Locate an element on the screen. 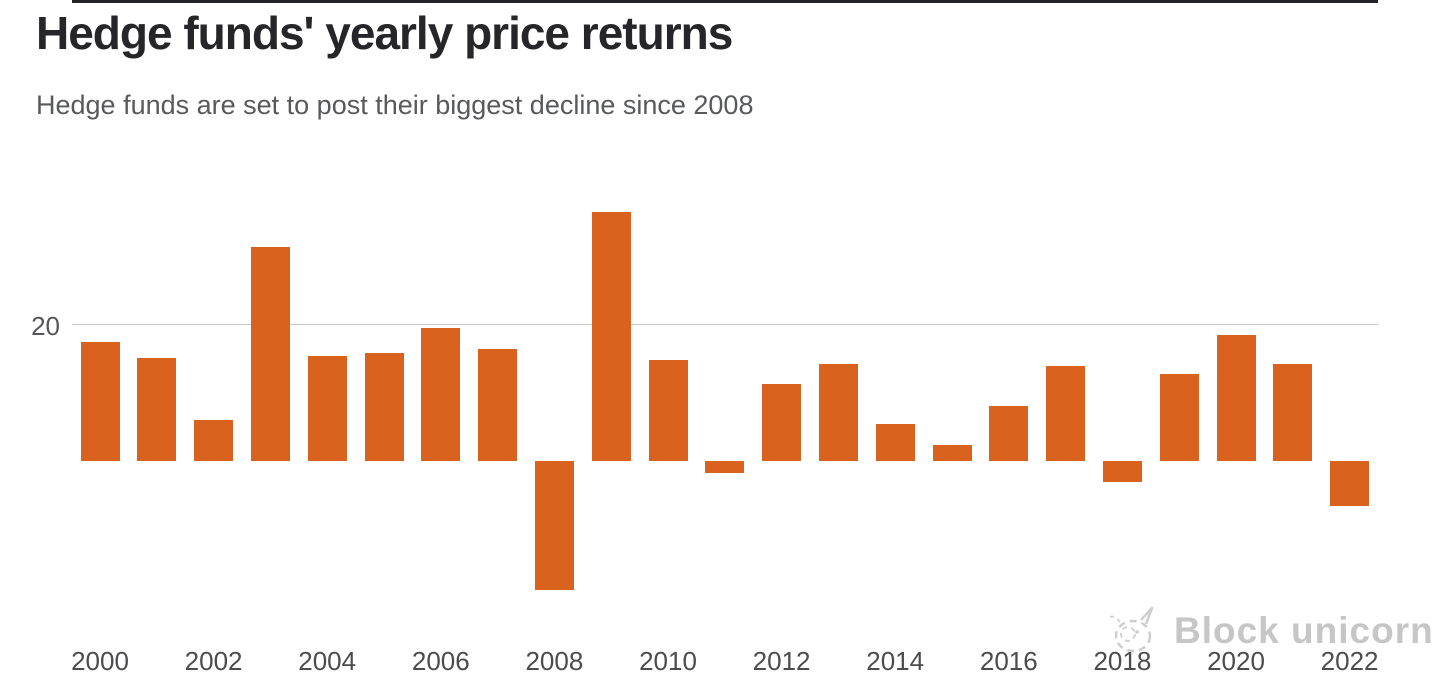 This screenshot has width=1454, height=698. bar-2014 is located at coordinates (895, 442).